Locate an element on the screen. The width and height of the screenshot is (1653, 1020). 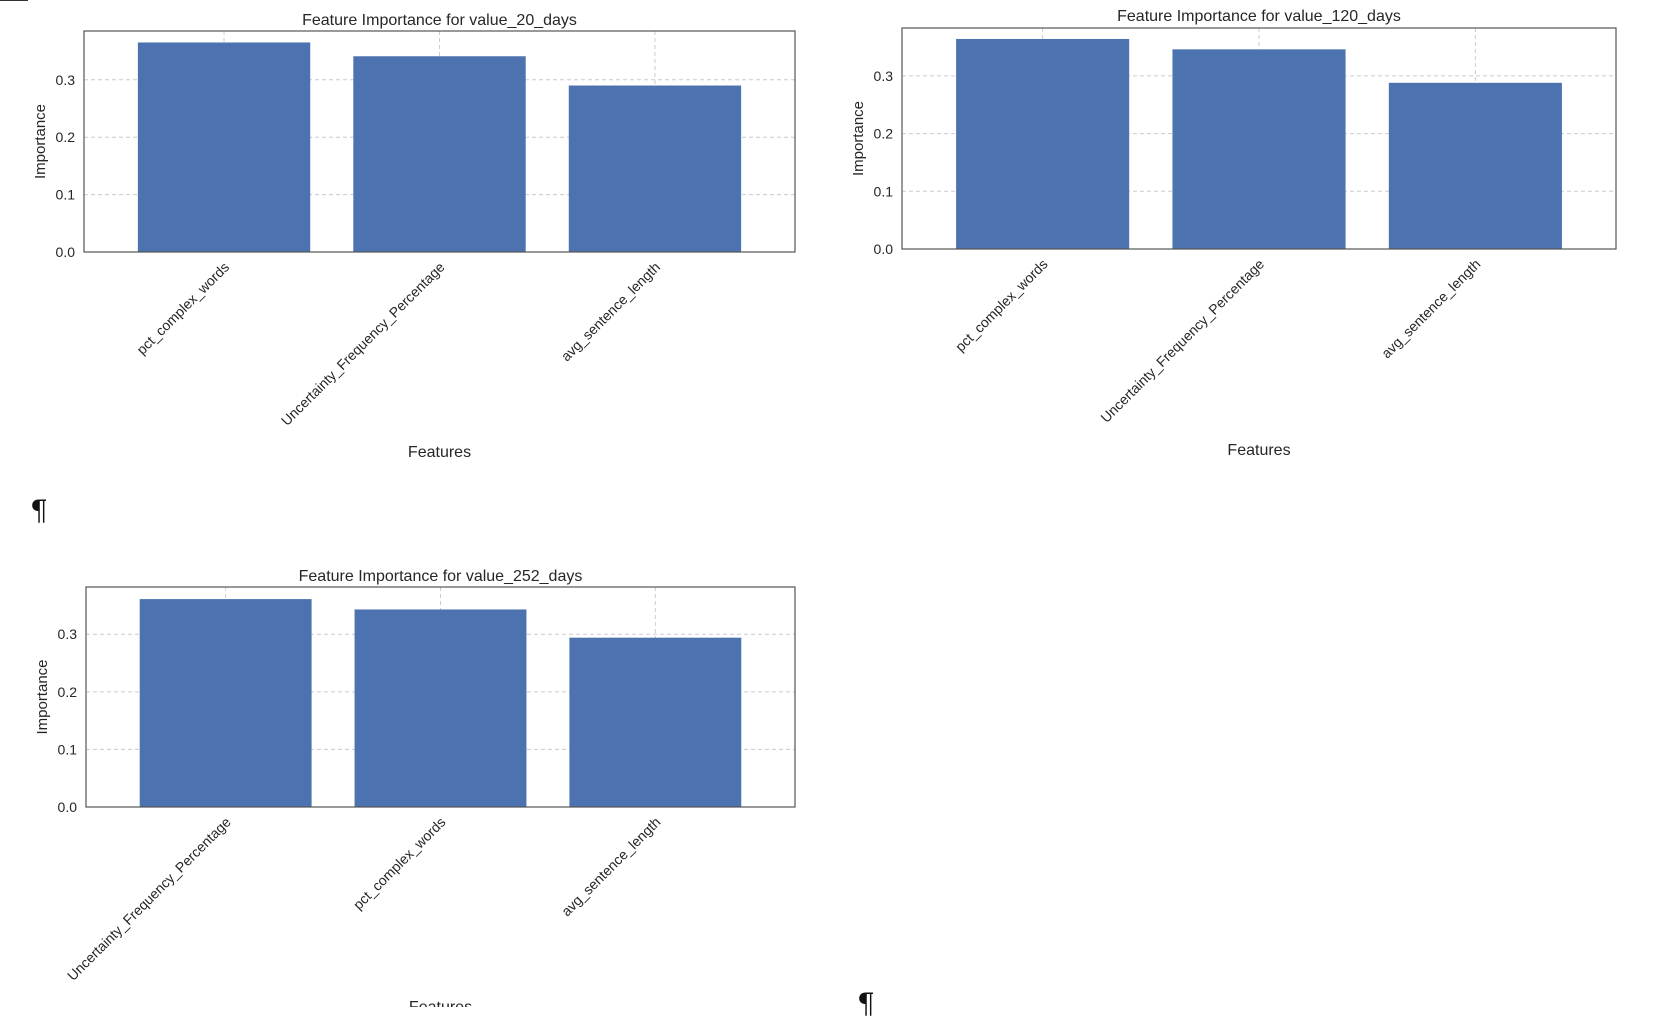
chart-title: Feature Importance for value_20_days is located at coordinates (439, 20).